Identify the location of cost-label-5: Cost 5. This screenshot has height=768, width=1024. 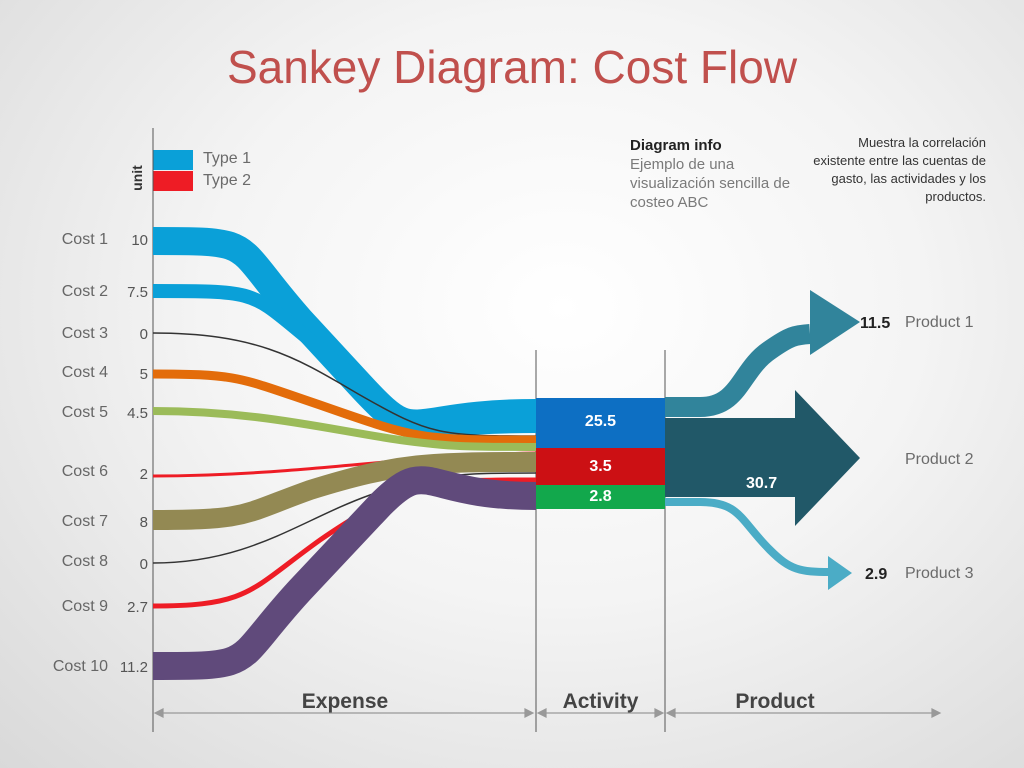
(84, 412).